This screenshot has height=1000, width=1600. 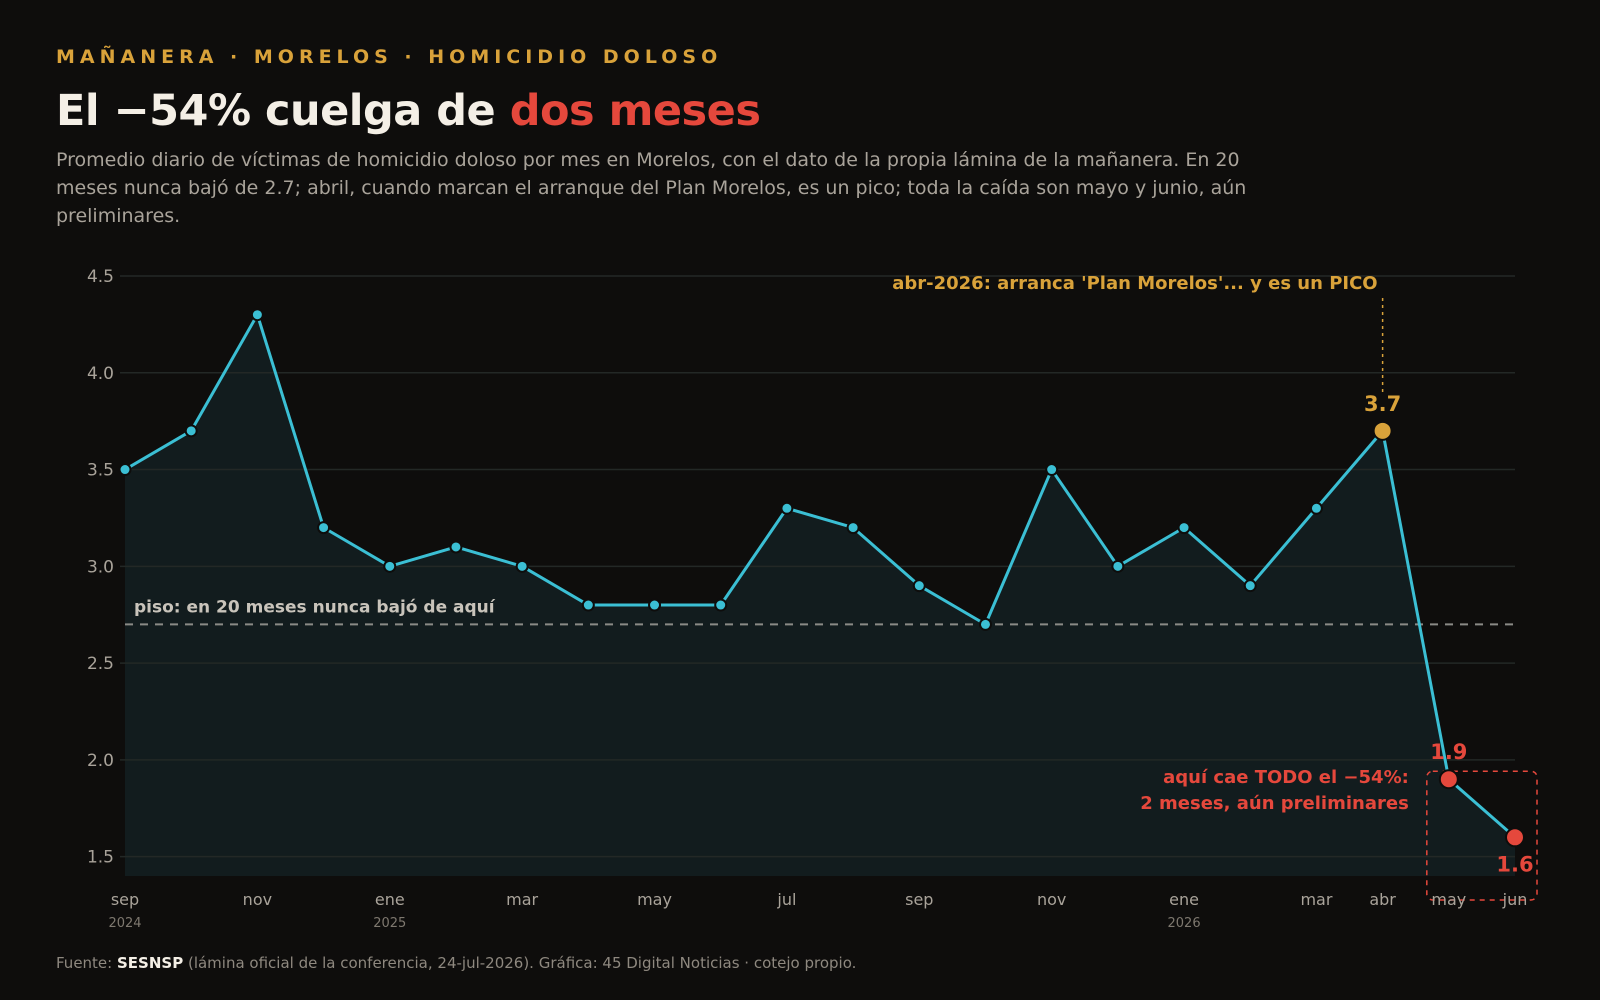 What do you see at coordinates (124, 923) in the screenshot?
I see `x-tick-year: 2024` at bounding box center [124, 923].